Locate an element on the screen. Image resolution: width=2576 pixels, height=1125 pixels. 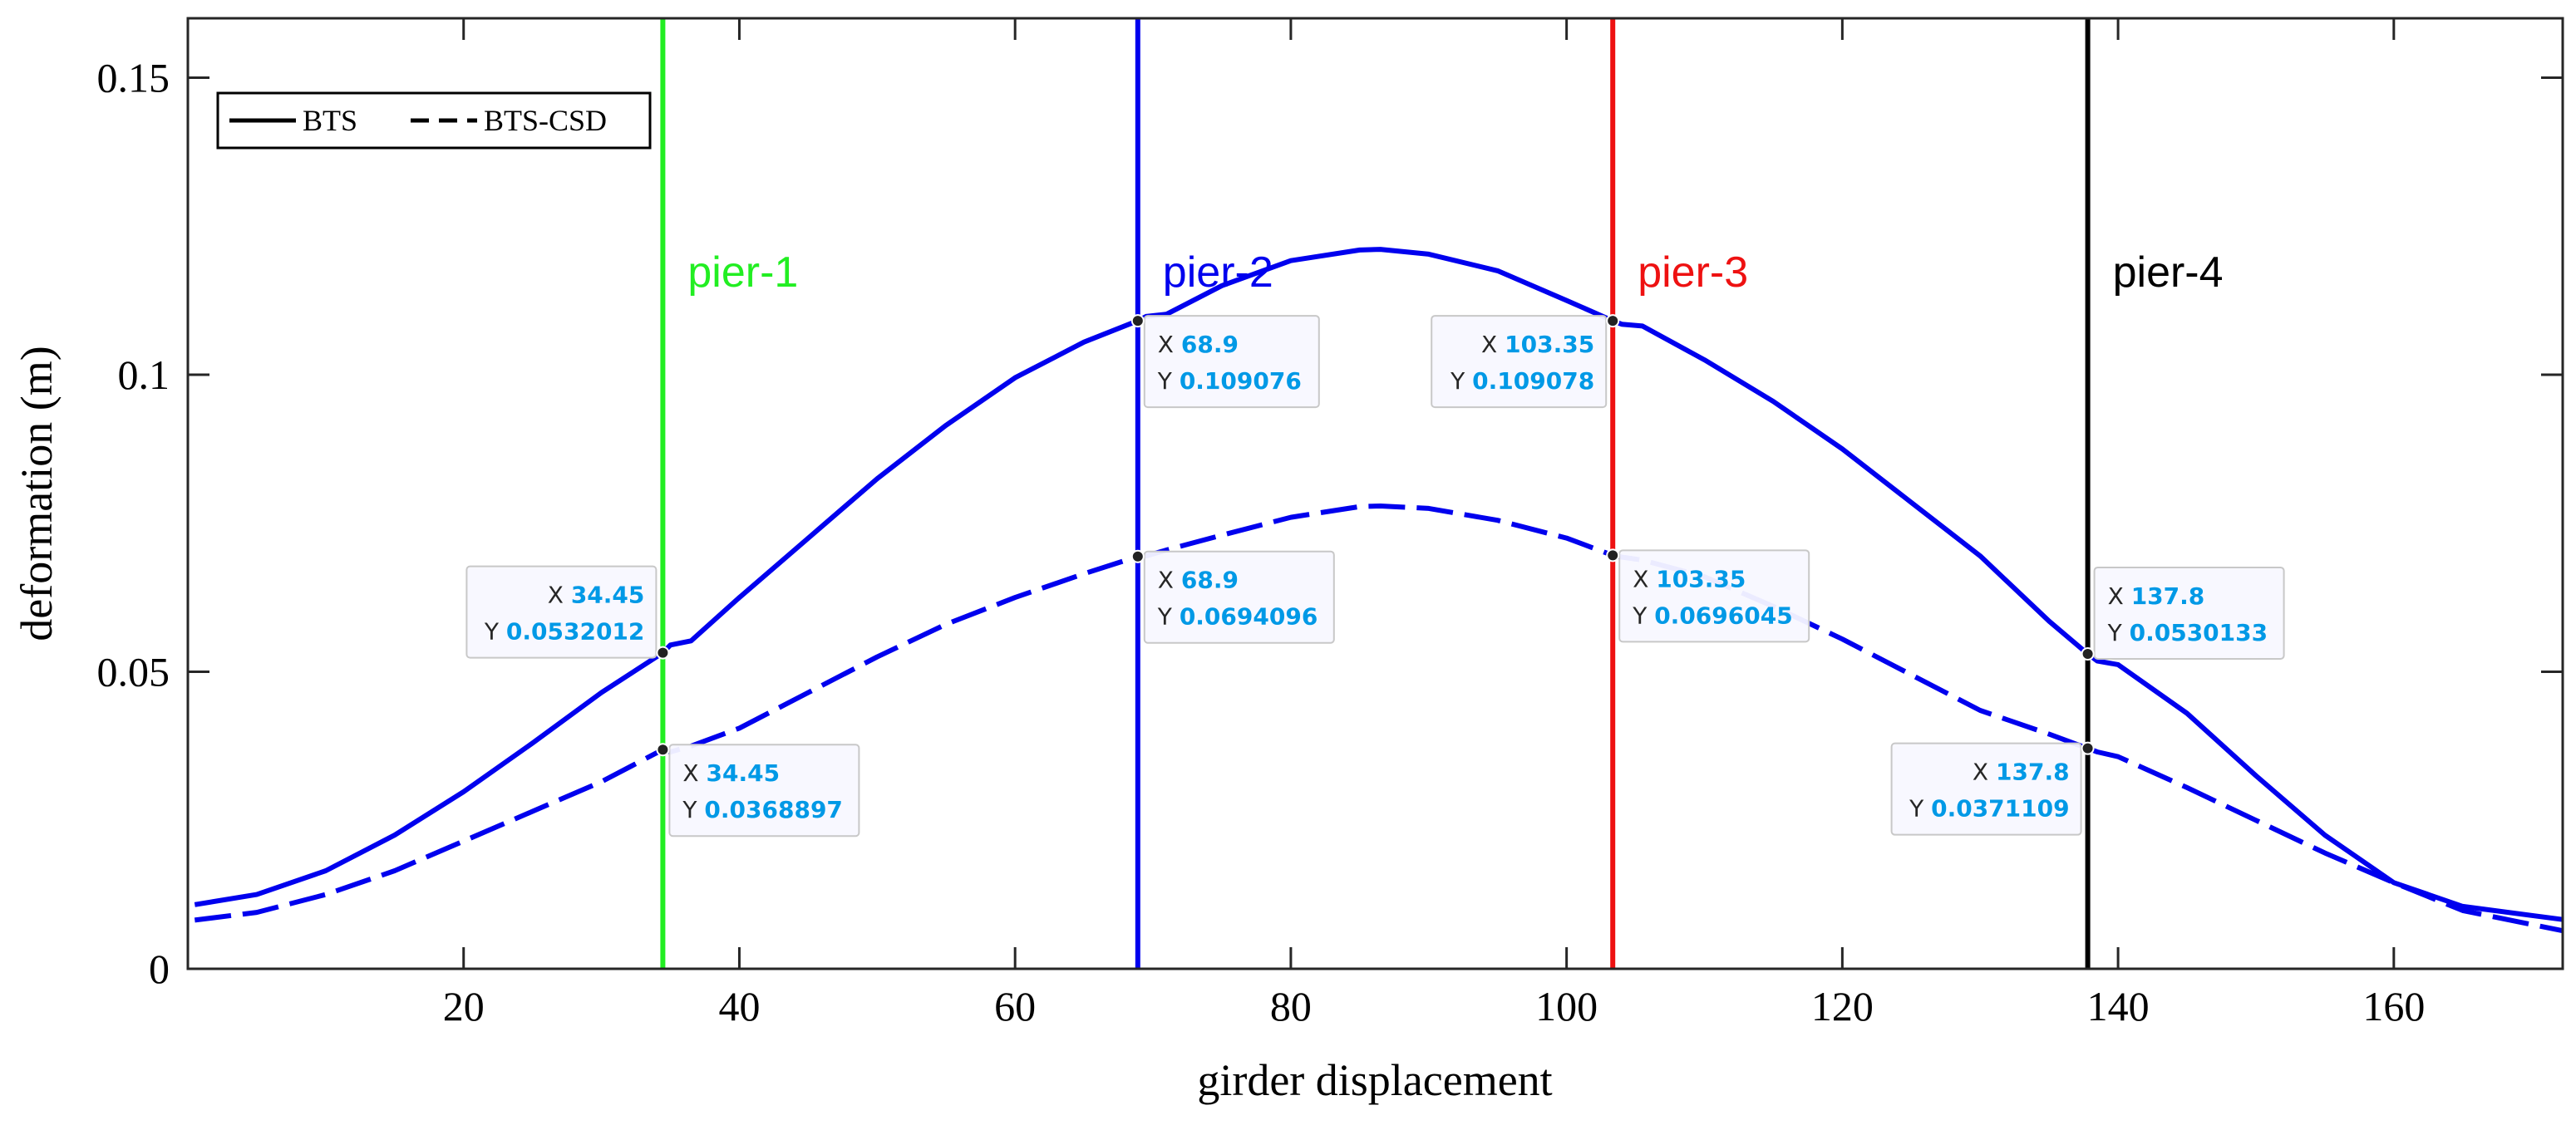
pier-label-3: pier-3 is located at coordinates (1693, 272).